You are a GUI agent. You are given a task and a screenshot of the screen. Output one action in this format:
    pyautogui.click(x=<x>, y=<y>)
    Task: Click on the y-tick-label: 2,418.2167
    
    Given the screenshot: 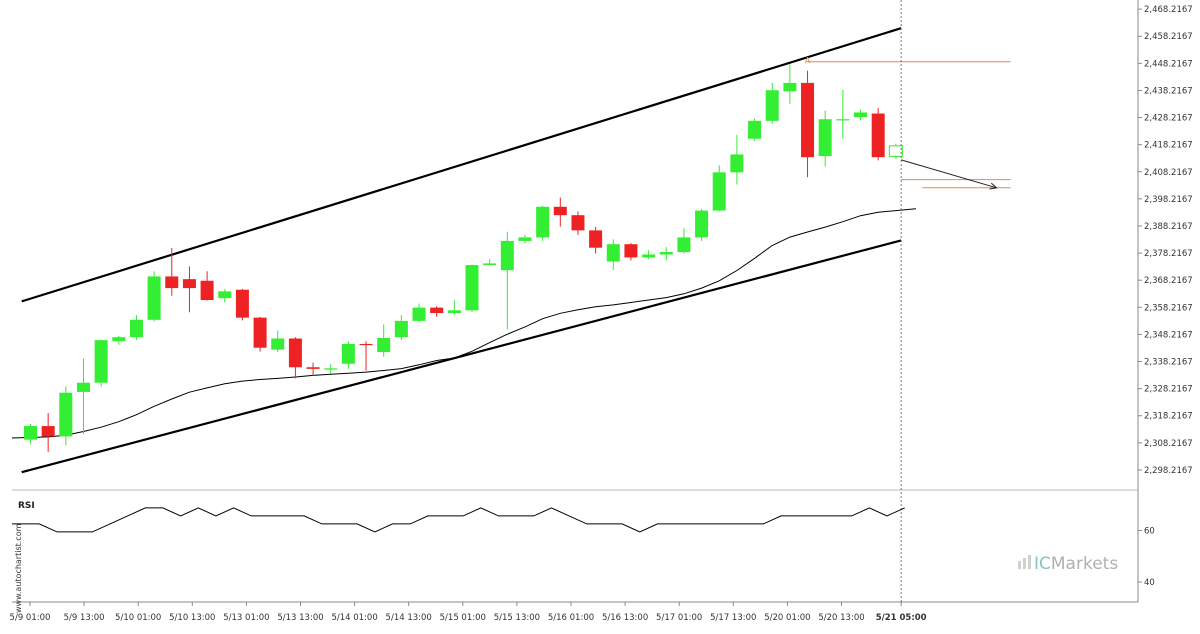 What is the action you would take?
    pyautogui.click(x=1168, y=146)
    